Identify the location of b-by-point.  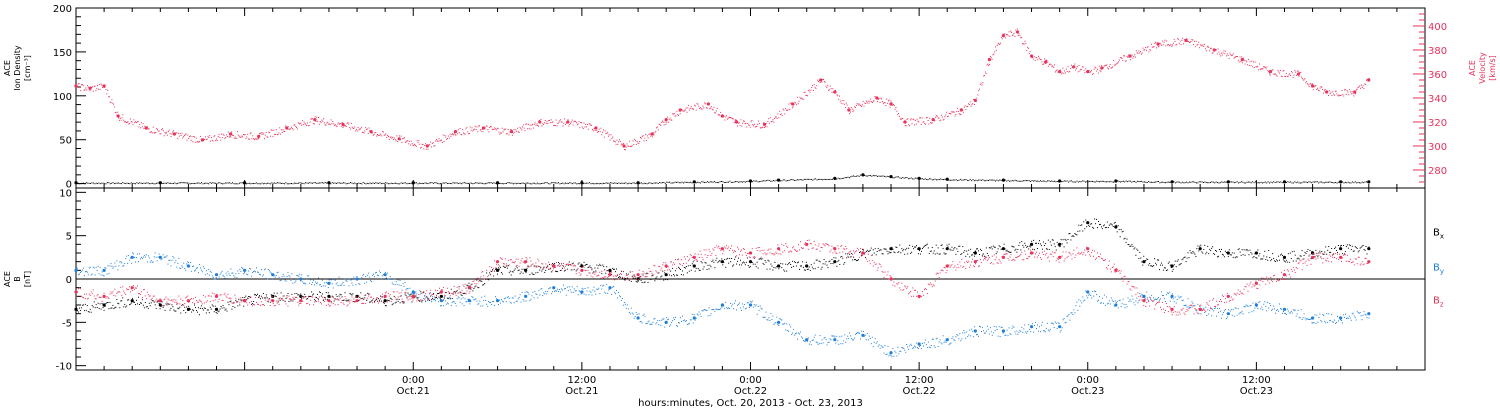
(582, 292).